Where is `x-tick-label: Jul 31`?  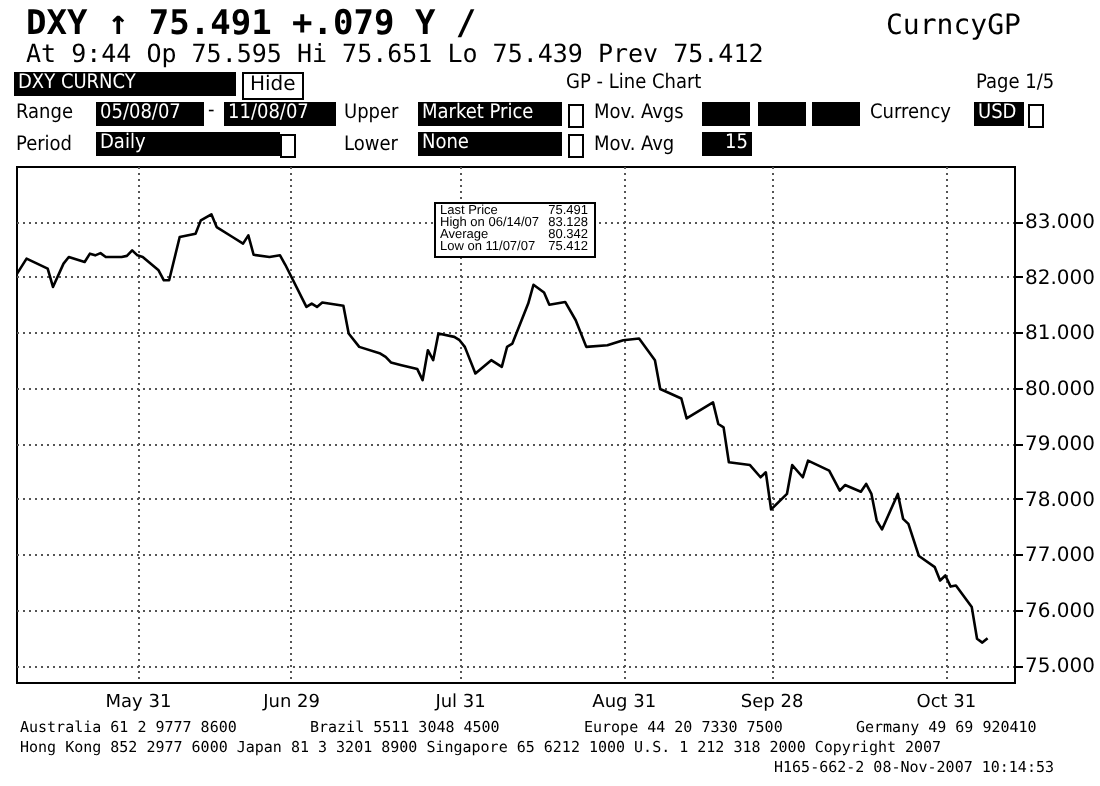 x-tick-label: Jul 31 is located at coordinates (459, 703).